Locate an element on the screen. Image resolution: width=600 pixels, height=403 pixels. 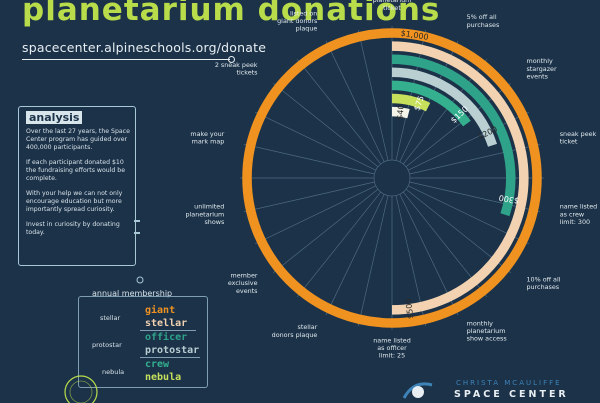
legend-item-giant: giant is located at coordinates (160, 310).